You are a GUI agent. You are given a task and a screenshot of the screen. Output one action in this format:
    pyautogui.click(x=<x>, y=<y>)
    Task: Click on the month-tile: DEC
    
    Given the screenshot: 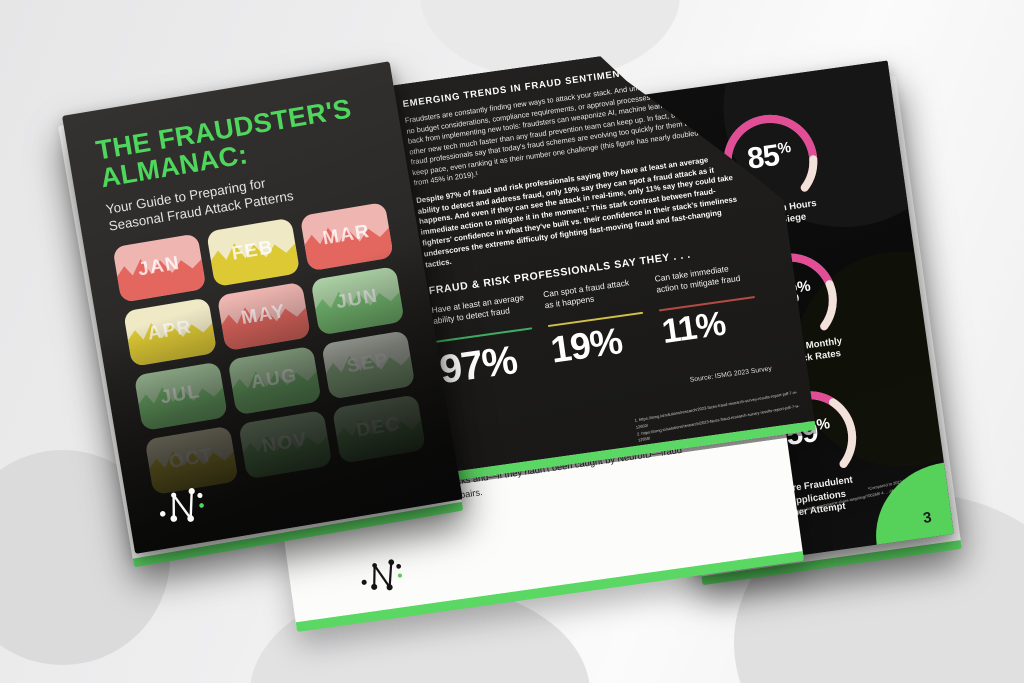 What is the action you would take?
    pyautogui.click(x=379, y=429)
    